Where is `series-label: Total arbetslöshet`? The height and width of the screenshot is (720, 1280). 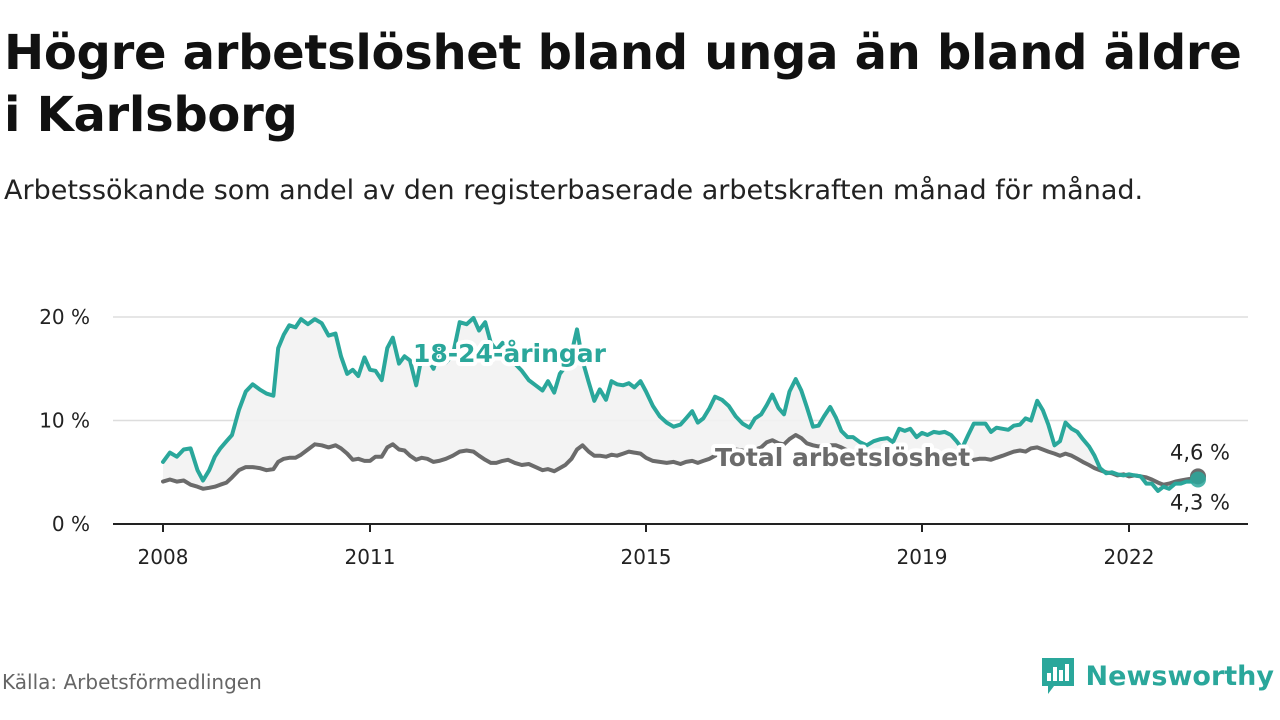
series-label: Total arbetslöshet is located at coordinates (842, 457).